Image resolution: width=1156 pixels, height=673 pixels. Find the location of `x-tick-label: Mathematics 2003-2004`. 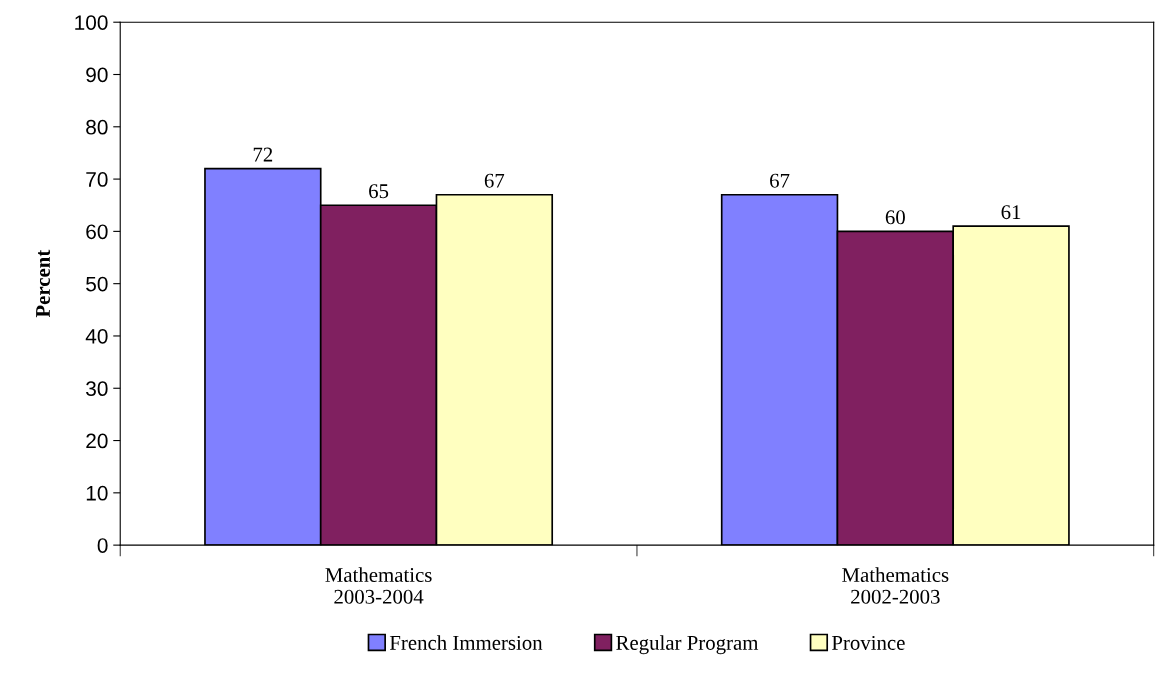

x-tick-label: Mathematics 2003-2004 is located at coordinates (378, 585).